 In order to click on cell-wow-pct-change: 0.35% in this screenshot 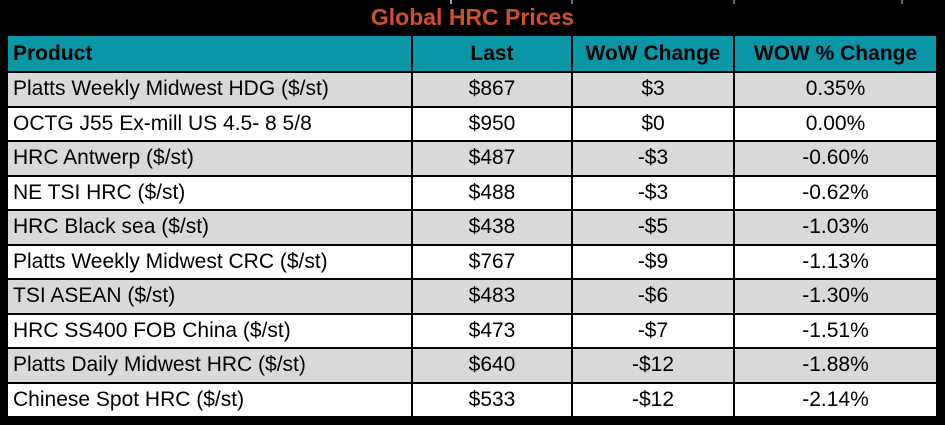, I will do `click(835, 89)`.